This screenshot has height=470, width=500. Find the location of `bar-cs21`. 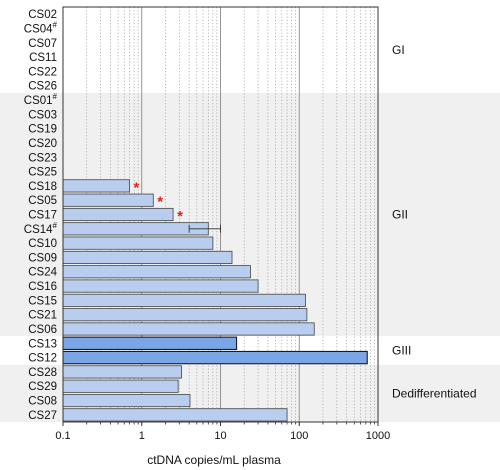

bar-cs21 is located at coordinates (185, 315).